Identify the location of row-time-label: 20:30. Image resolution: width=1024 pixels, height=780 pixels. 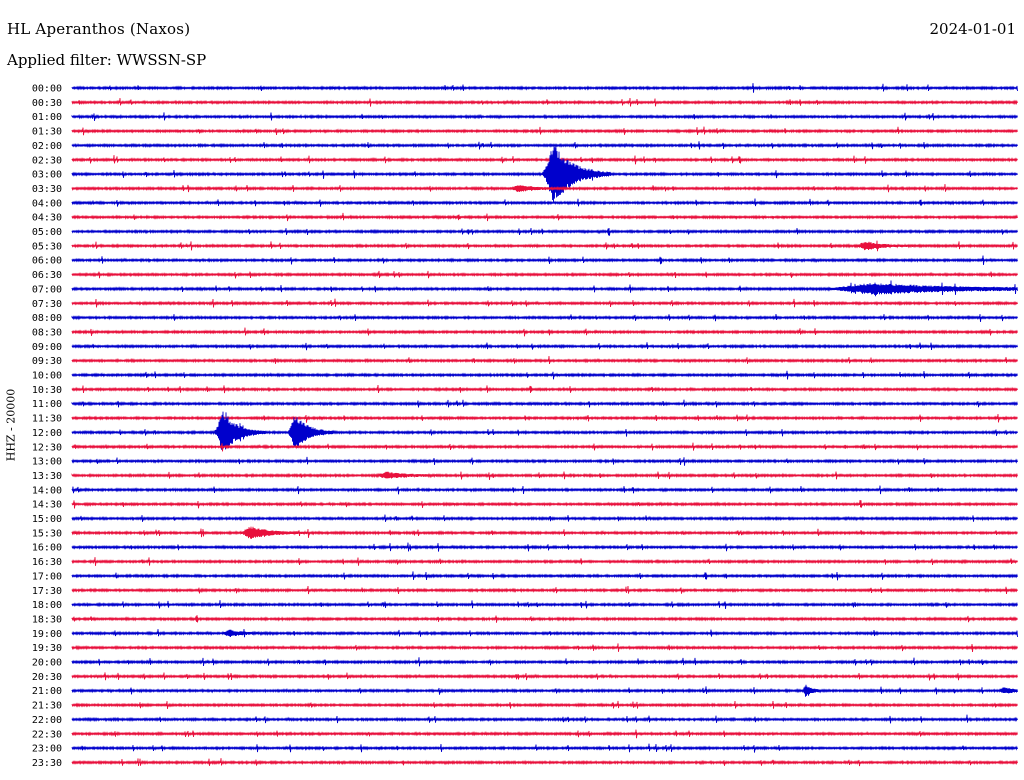
(47, 677).